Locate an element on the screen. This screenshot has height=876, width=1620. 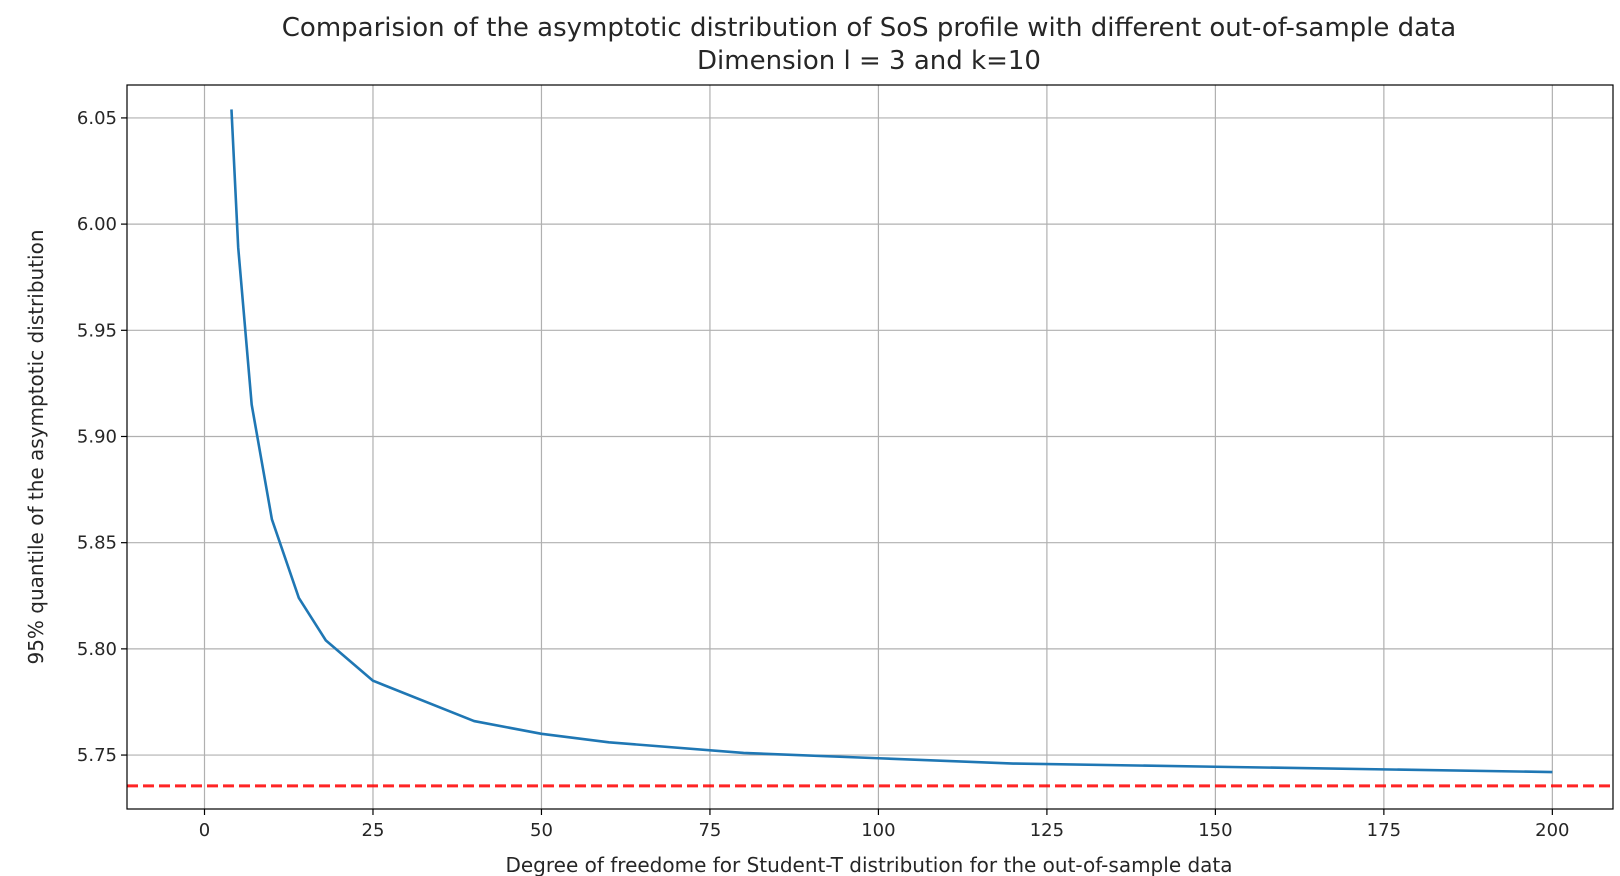
x-tick-label: 50 is located at coordinates (541, 830).